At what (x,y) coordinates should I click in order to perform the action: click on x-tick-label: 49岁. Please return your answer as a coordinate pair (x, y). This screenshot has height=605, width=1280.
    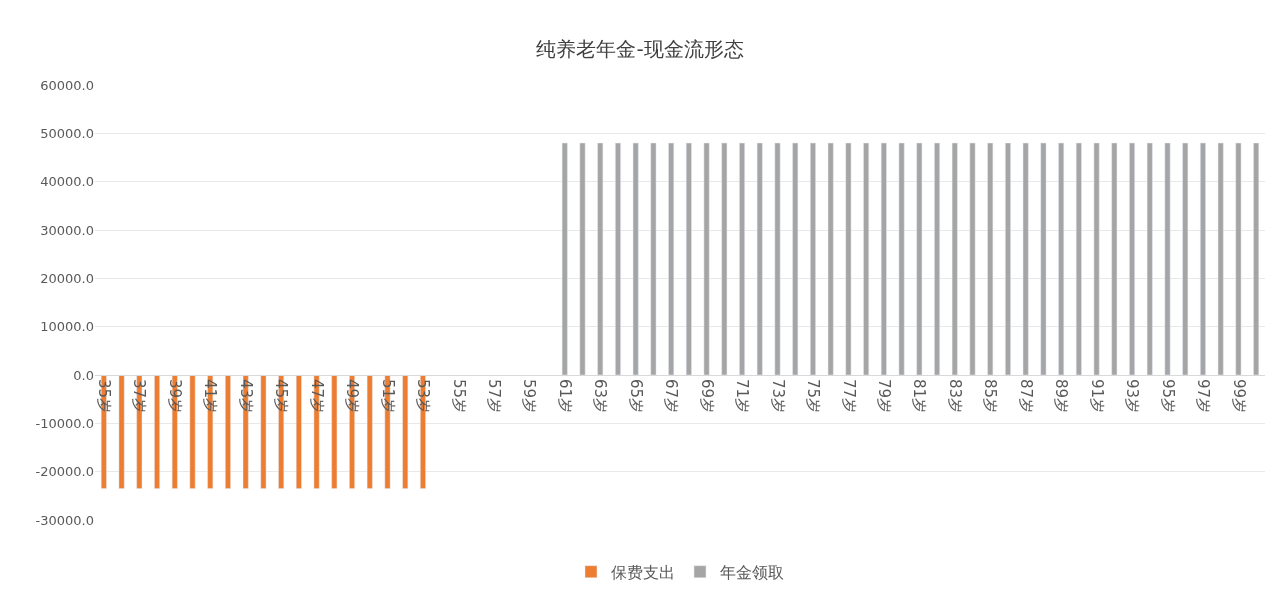
    Looking at the image, I should click on (352, 396).